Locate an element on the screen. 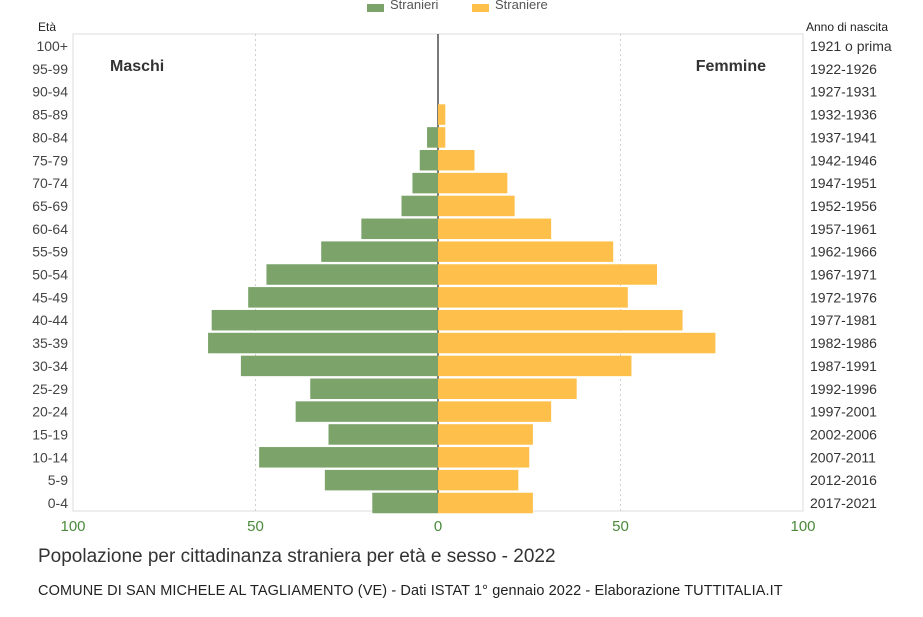 This screenshot has height=617, width=923. age-label: 10-14 is located at coordinates (50, 457).